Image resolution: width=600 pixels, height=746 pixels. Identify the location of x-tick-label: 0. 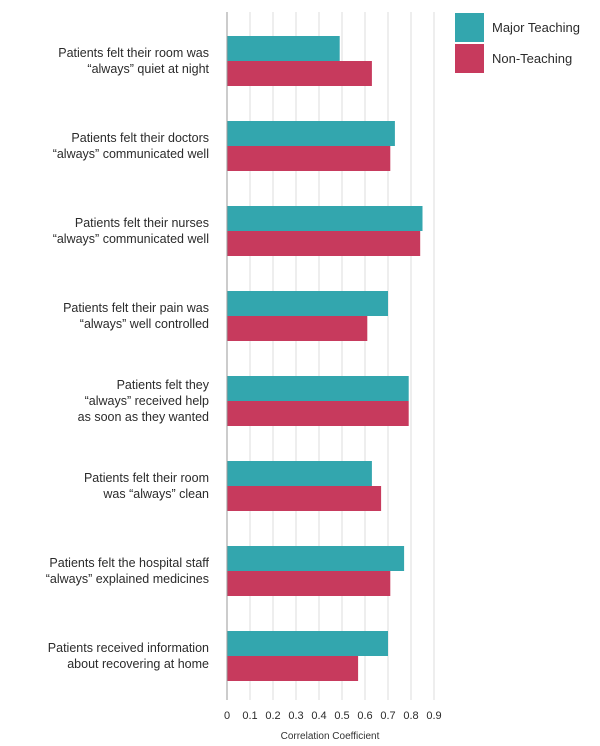
(227, 716).